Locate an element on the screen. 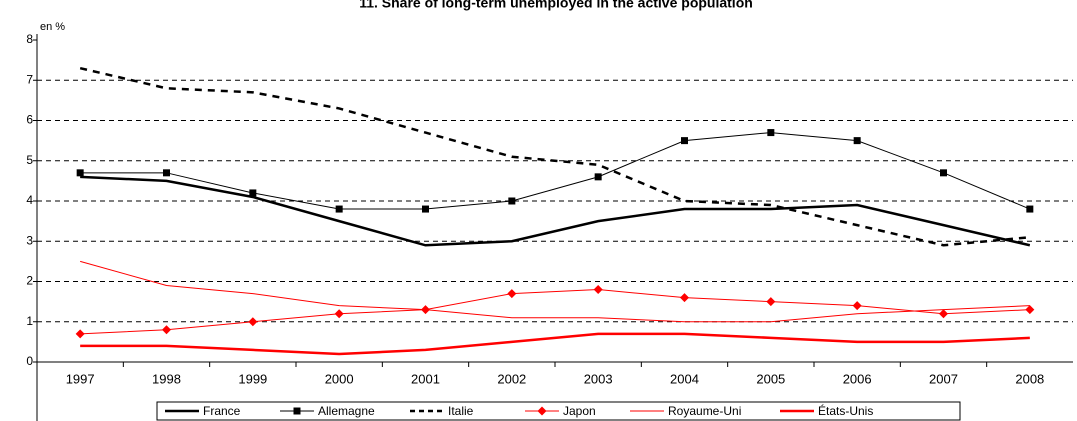  x-tick-label: 2007 is located at coordinates (943, 378).